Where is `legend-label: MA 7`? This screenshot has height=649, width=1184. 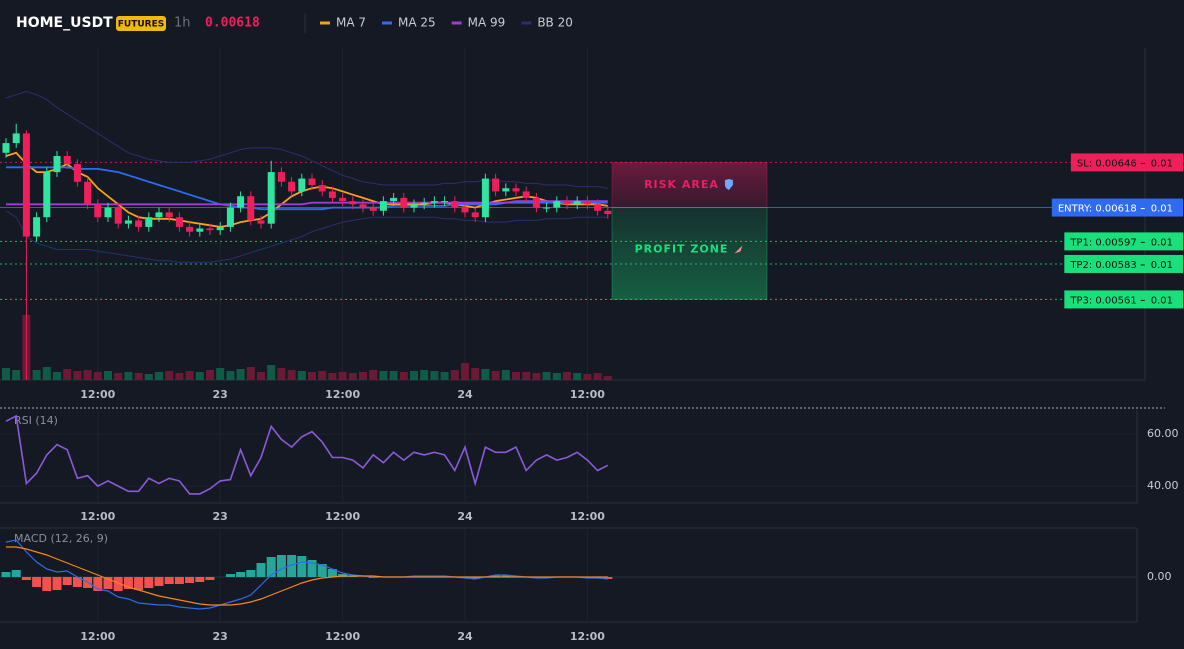
legend-label: MA 7 is located at coordinates (351, 23).